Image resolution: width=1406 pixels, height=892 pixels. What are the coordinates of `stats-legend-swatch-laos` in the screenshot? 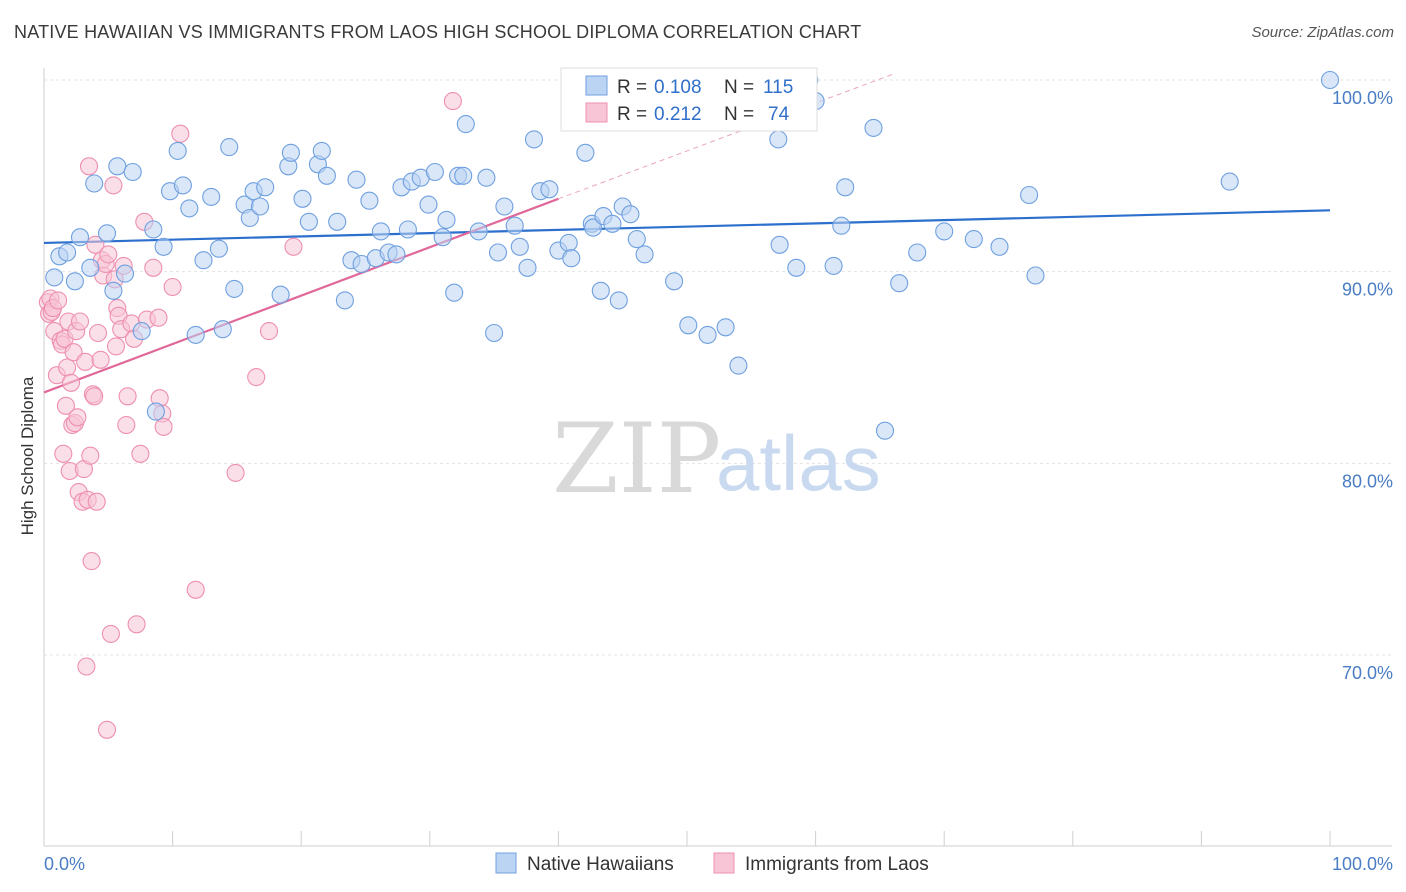 It's located at (596, 112).